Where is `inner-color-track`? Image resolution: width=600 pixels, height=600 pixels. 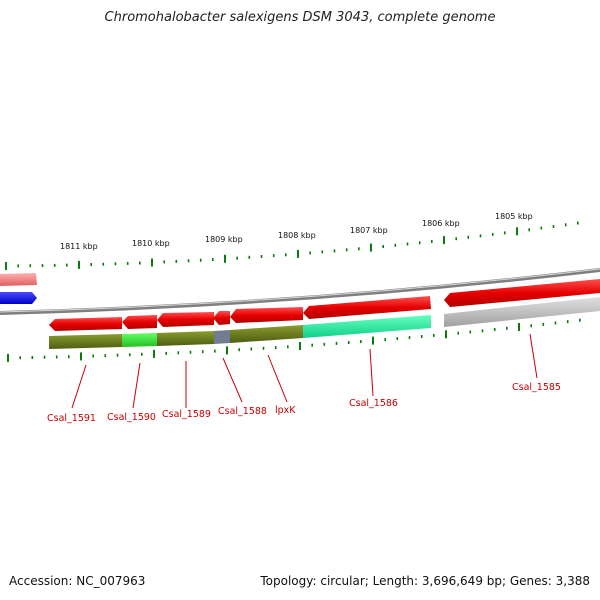
inner-color-track is located at coordinates (324, 323).